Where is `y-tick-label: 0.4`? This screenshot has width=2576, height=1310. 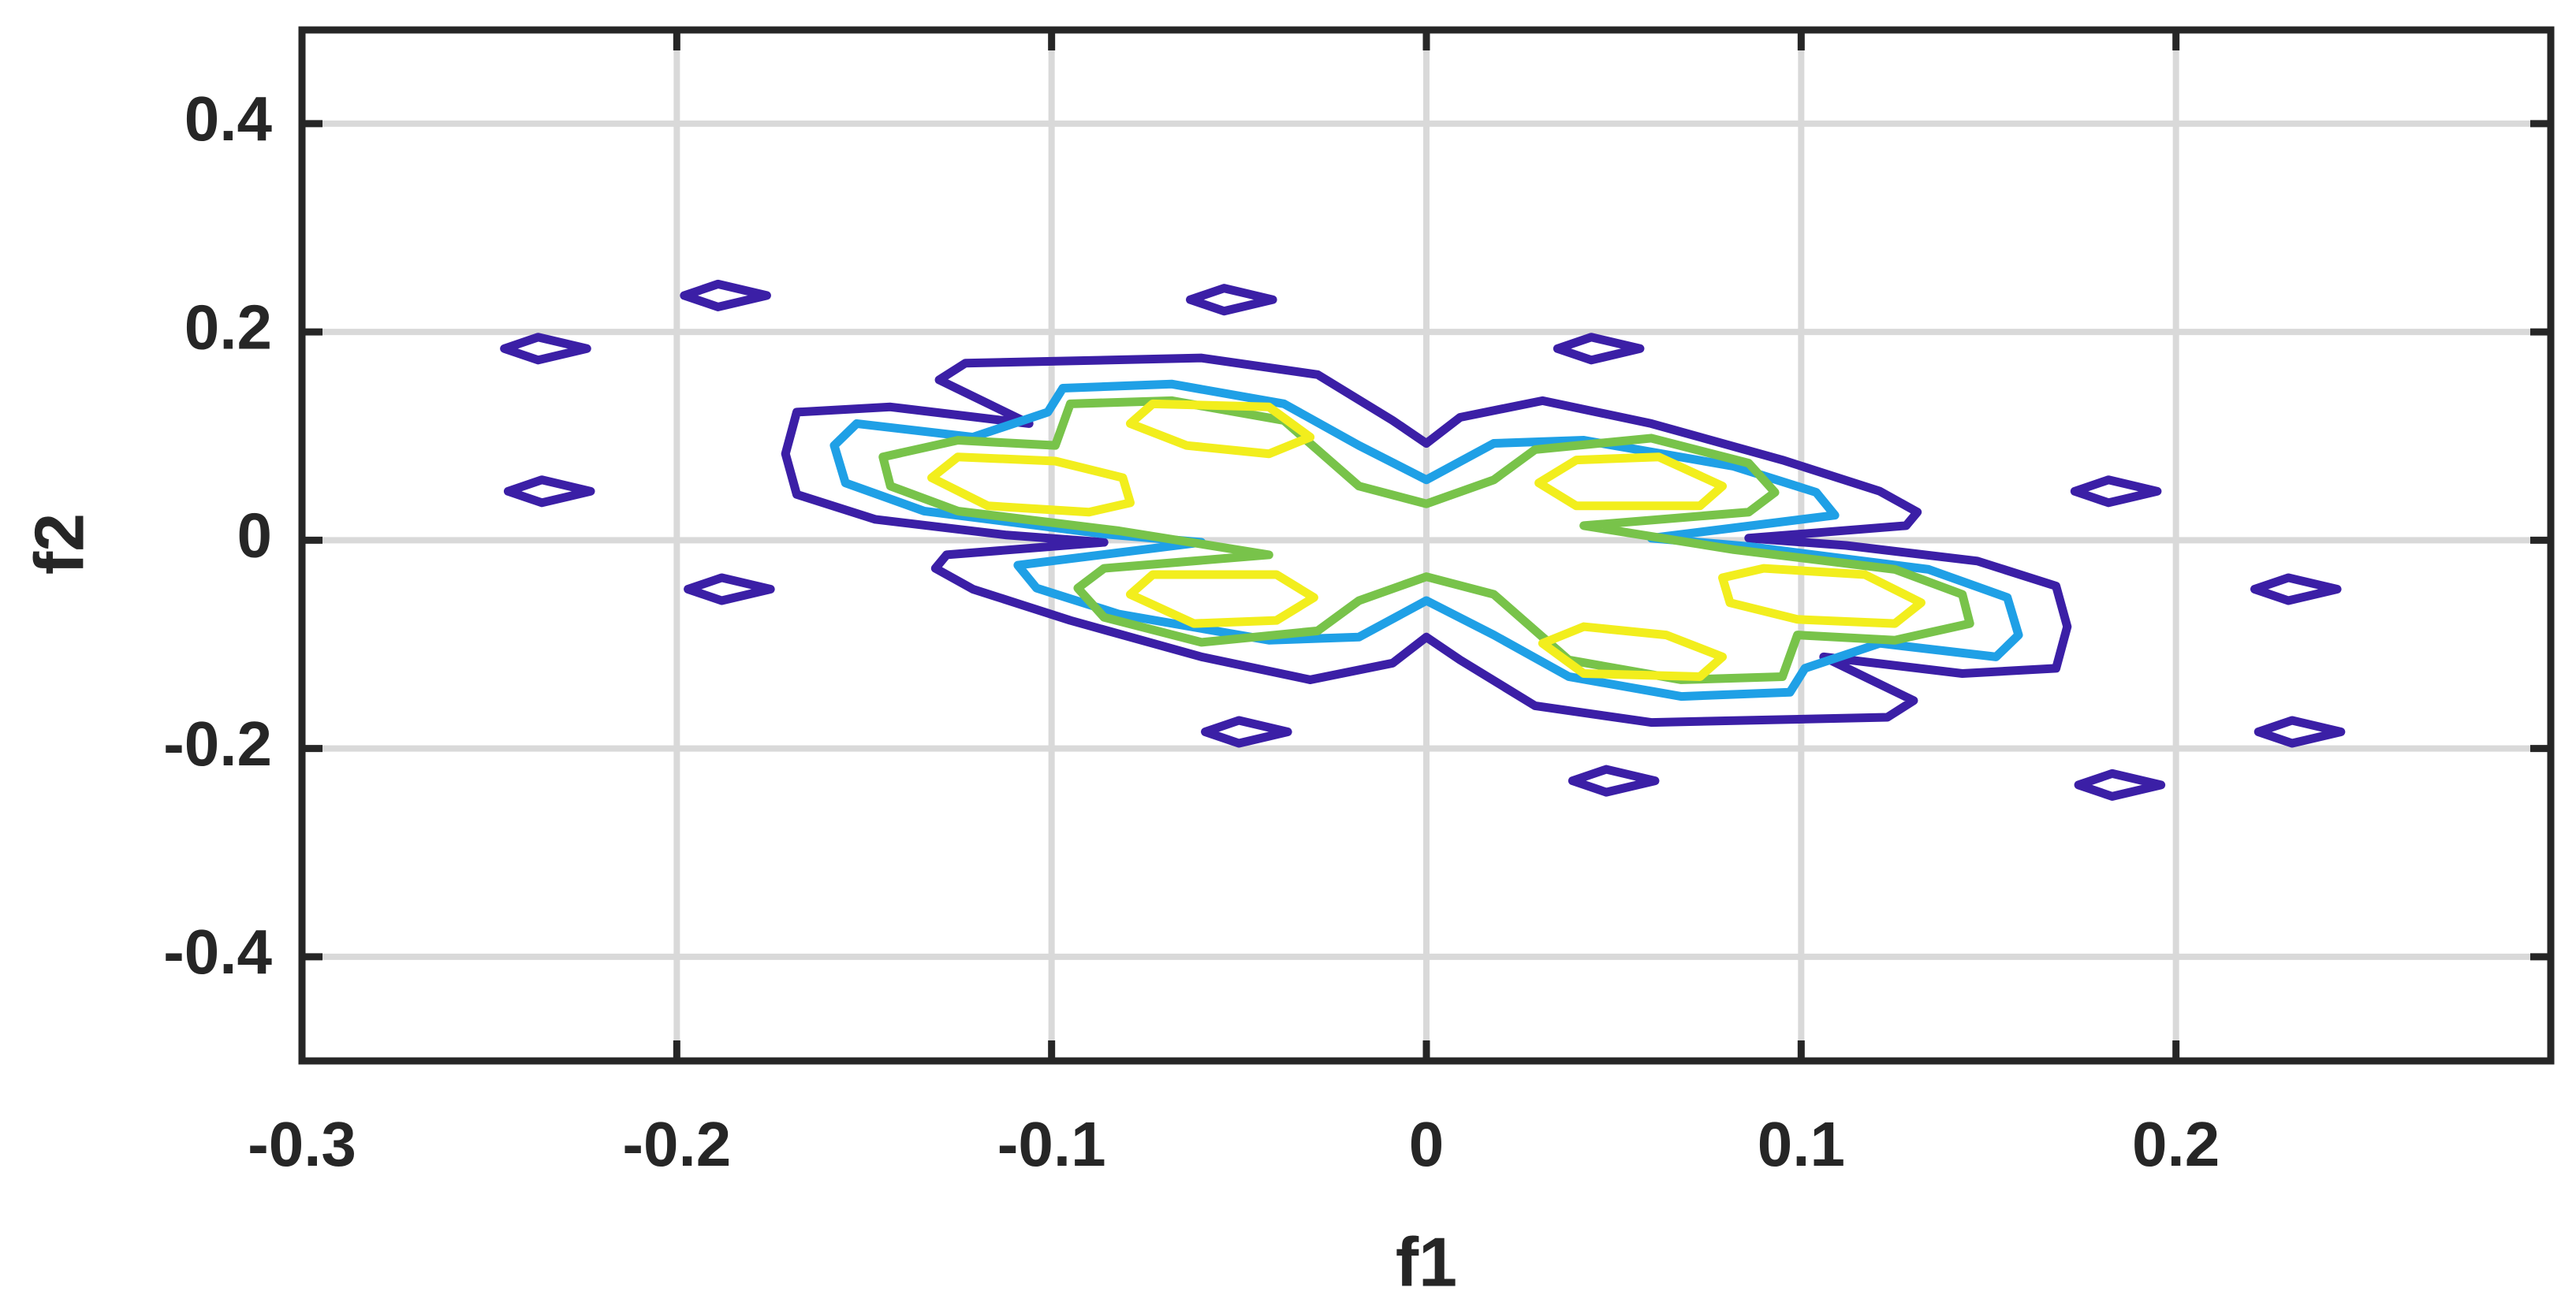 y-tick-label: 0.4 is located at coordinates (229, 119).